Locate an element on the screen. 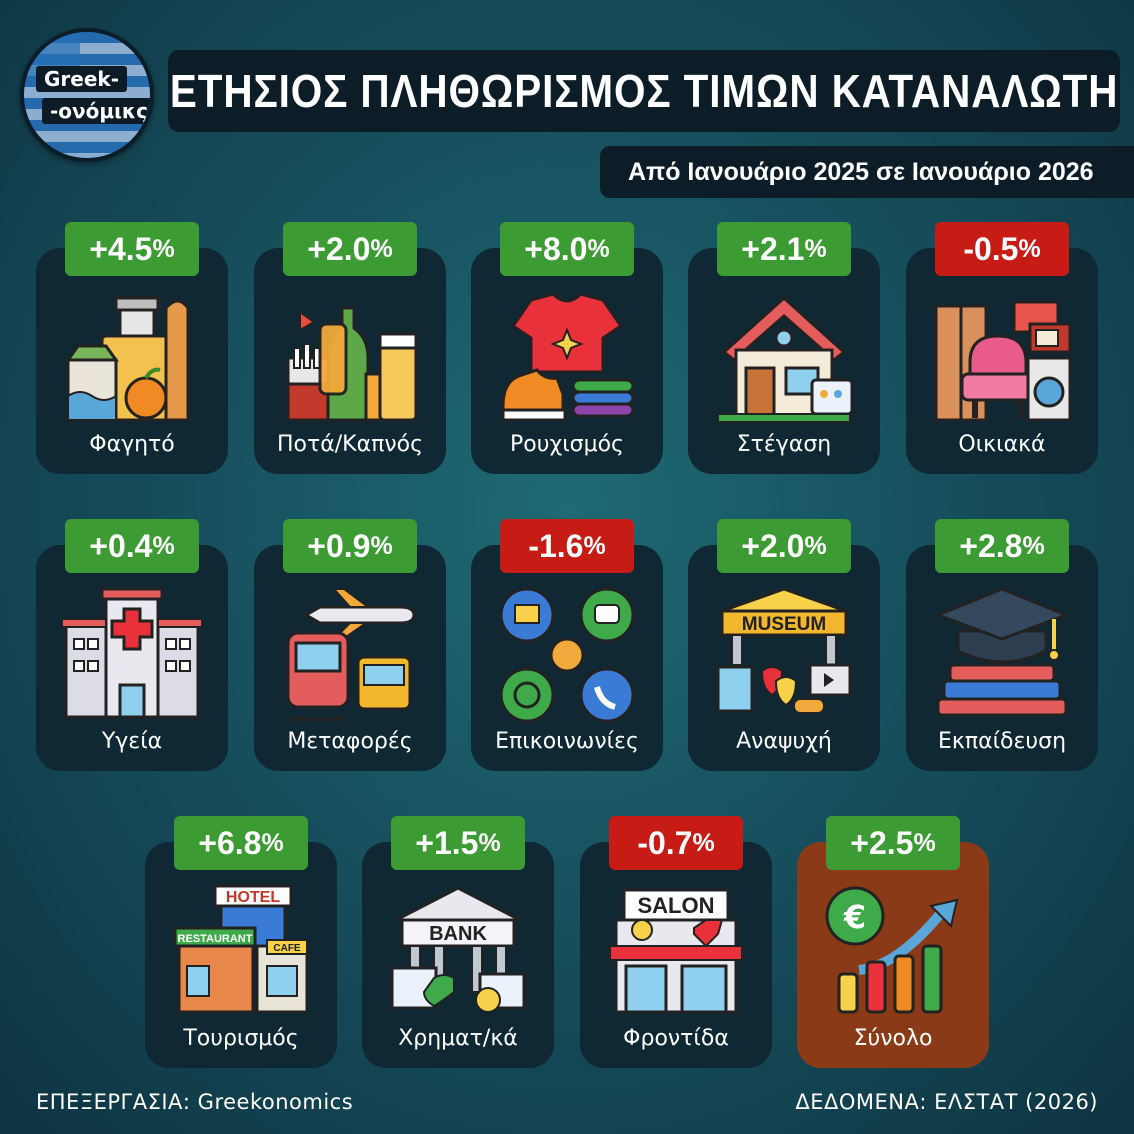 This screenshot has width=1134, height=1134. category-label: Χρηματ/κά is located at coordinates (458, 1038).